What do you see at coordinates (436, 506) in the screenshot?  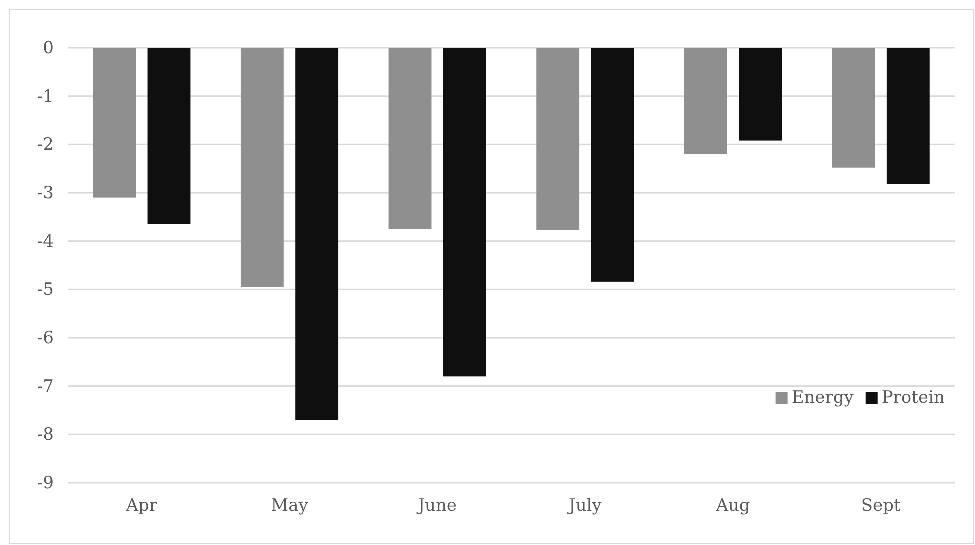 I see `x-tick-label: June` at bounding box center [436, 506].